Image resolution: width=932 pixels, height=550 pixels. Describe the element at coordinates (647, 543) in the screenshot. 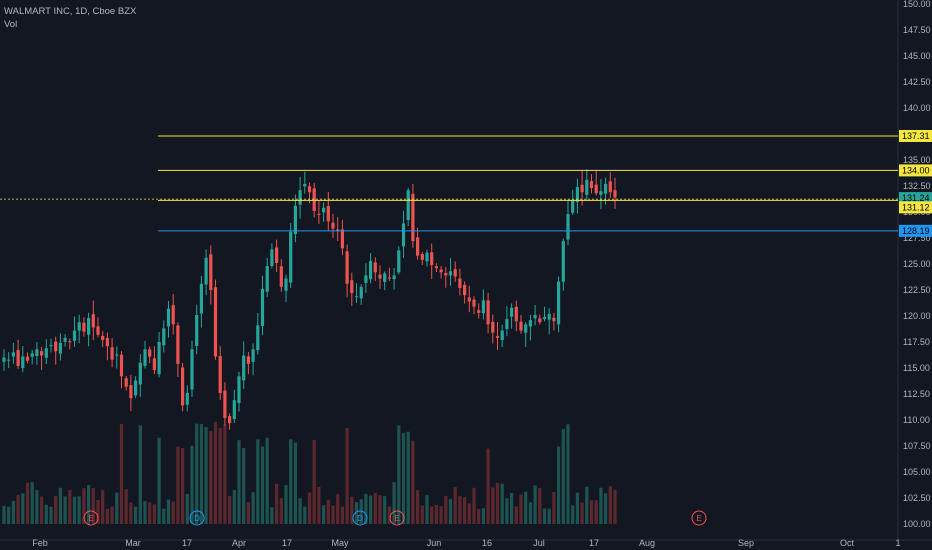

I see `time-axis-label: Aug` at that location.